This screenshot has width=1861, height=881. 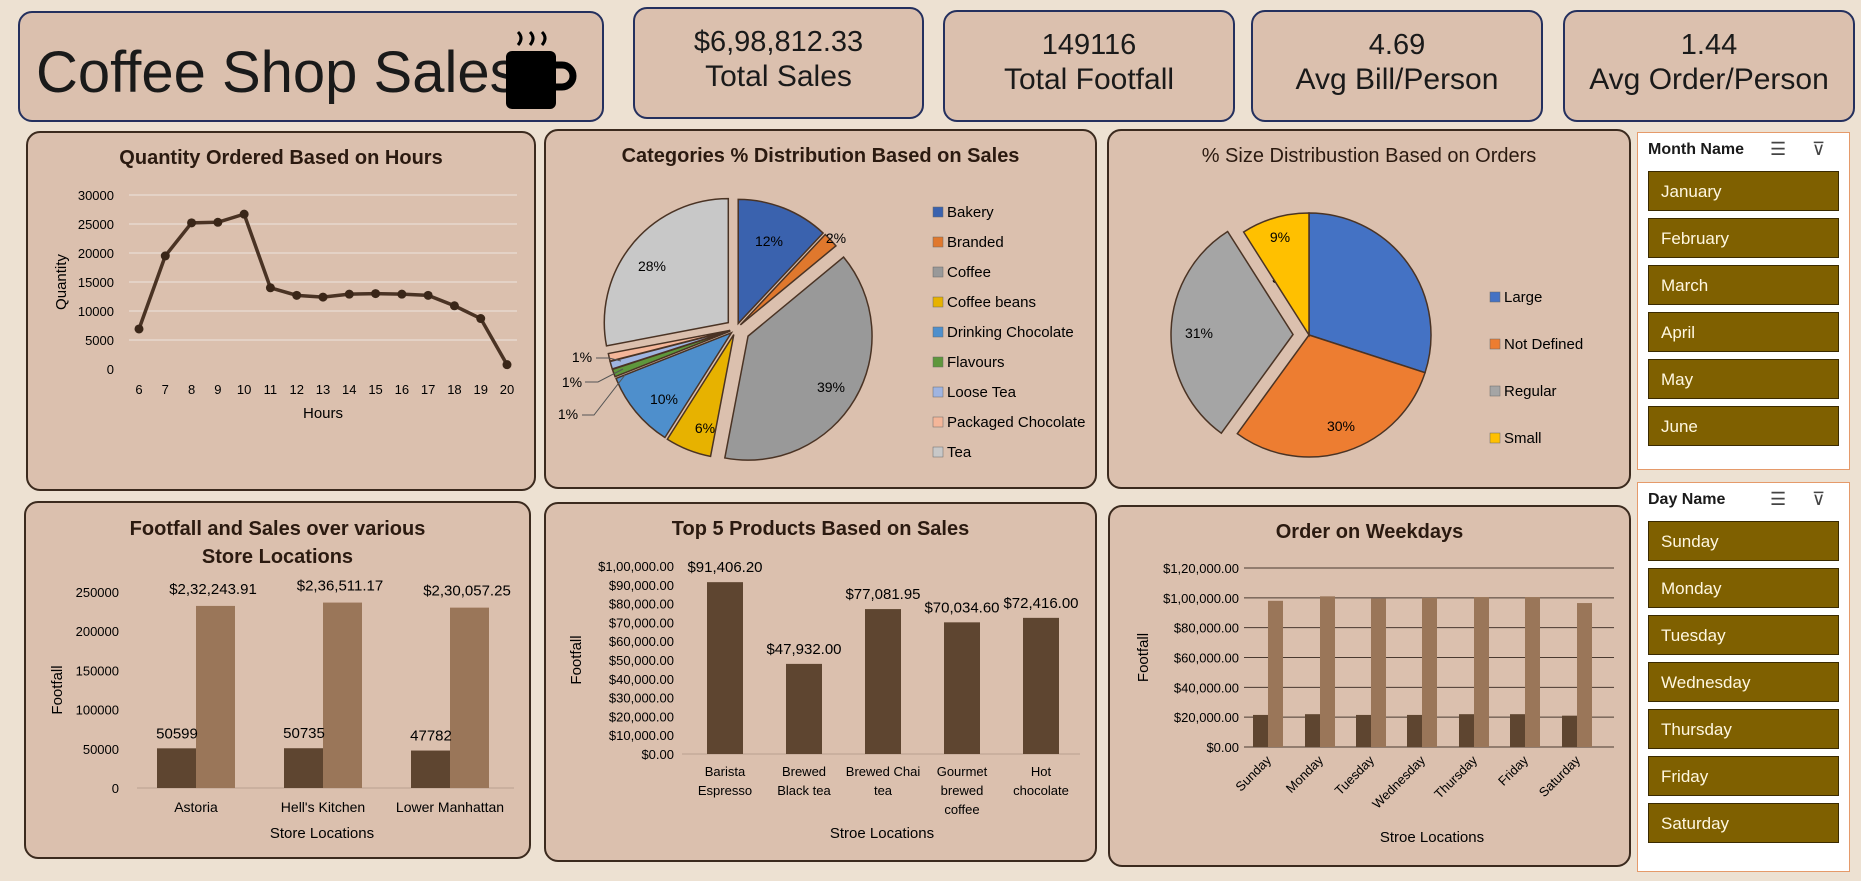 I want to click on y-tick-label: 150000, so click(x=97, y=670).